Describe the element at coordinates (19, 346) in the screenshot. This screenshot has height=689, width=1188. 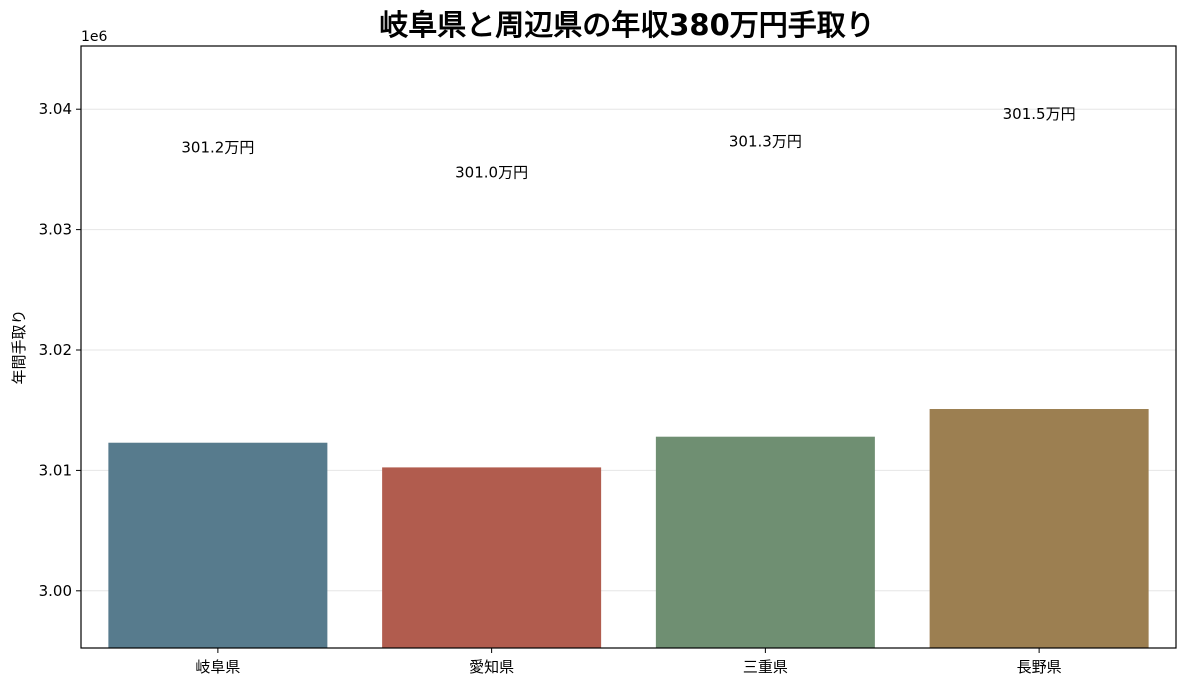
I see `y-axis-label: 年間手取り` at that location.